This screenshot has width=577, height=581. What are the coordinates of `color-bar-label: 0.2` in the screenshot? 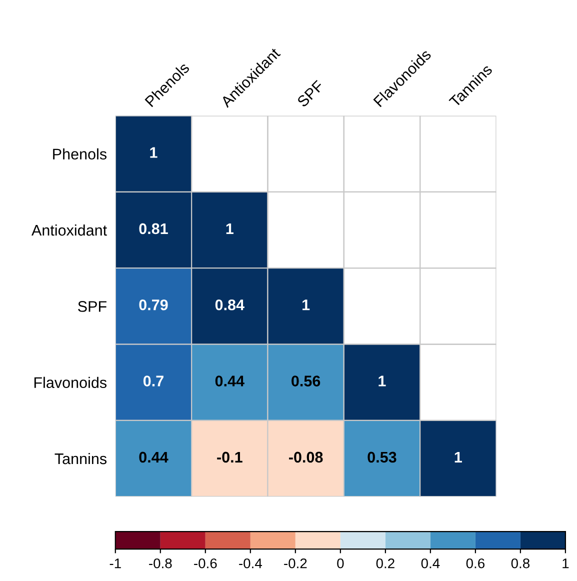 It's located at (385, 563).